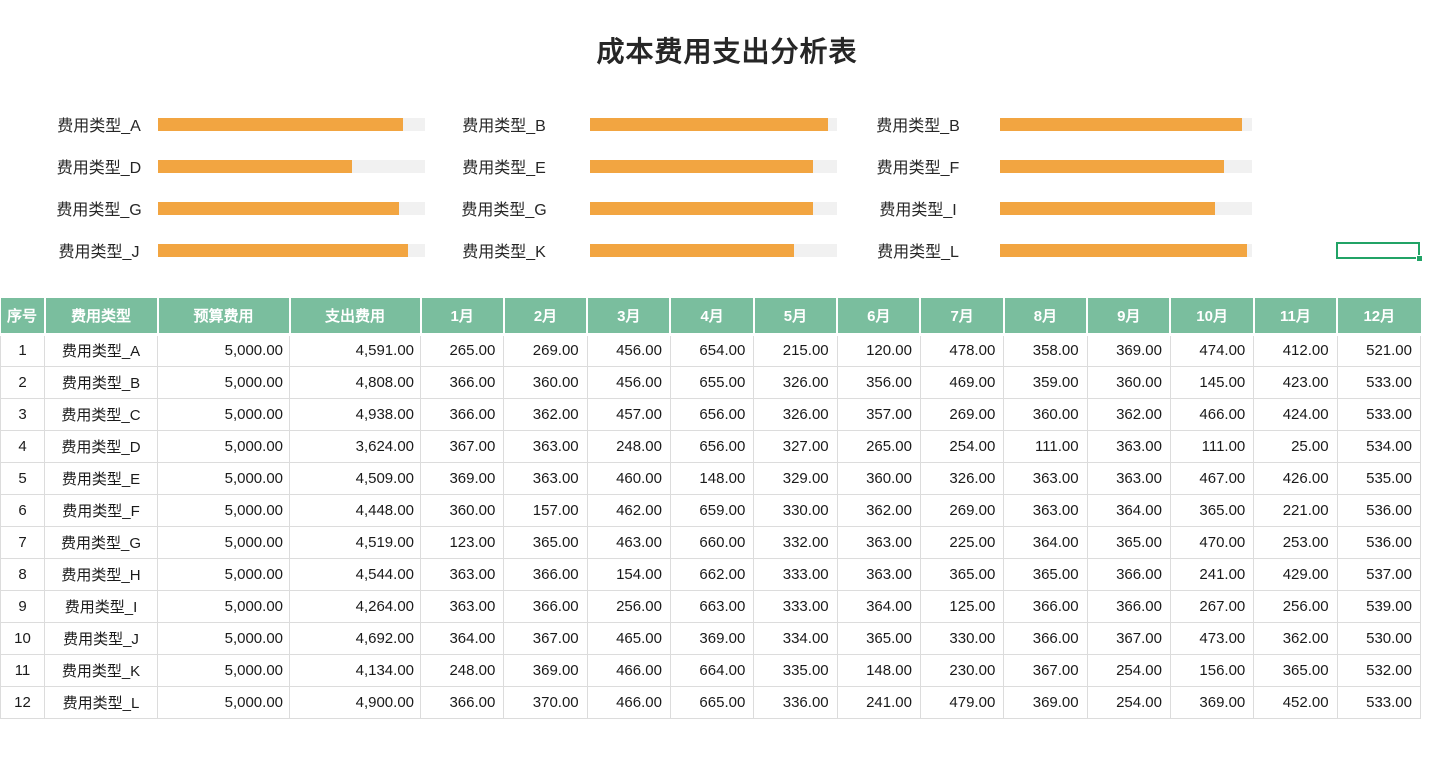 The width and height of the screenshot is (1454, 767). Describe the element at coordinates (545, 702) in the screenshot. I see `cell-month-2: 370.00` at that location.